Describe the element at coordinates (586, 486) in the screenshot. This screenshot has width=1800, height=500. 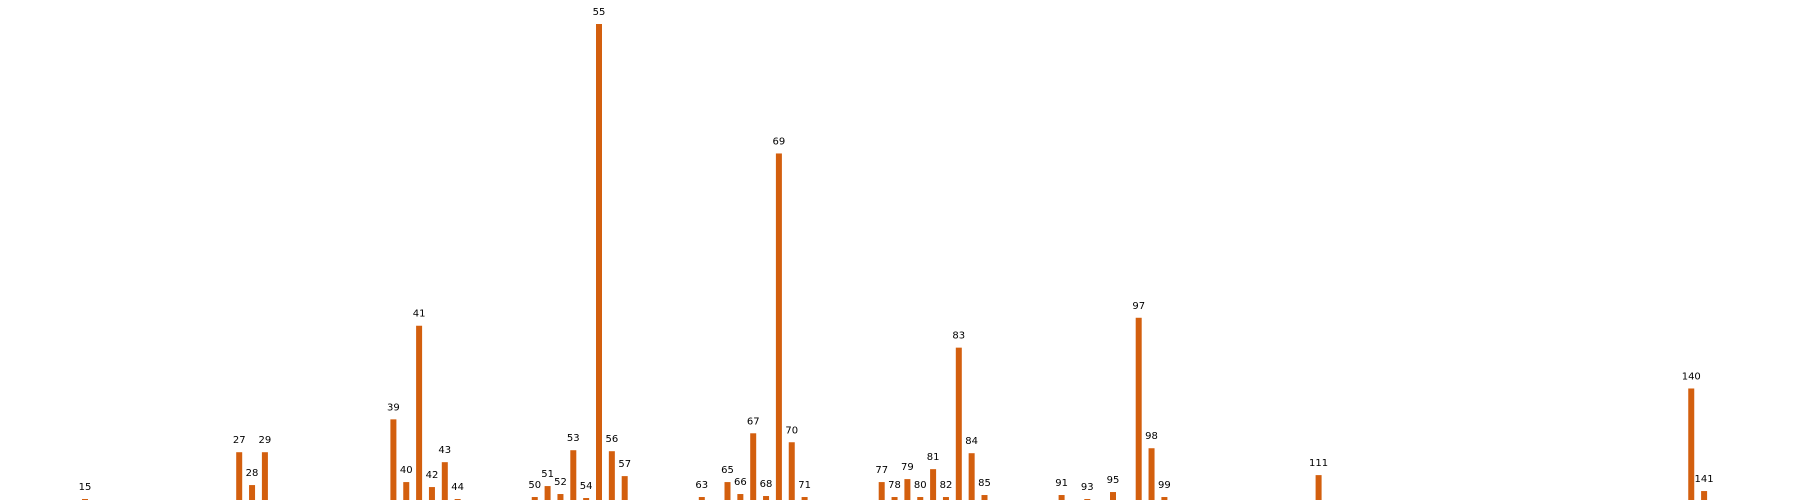
I see `bar-label-54: 54` at that location.